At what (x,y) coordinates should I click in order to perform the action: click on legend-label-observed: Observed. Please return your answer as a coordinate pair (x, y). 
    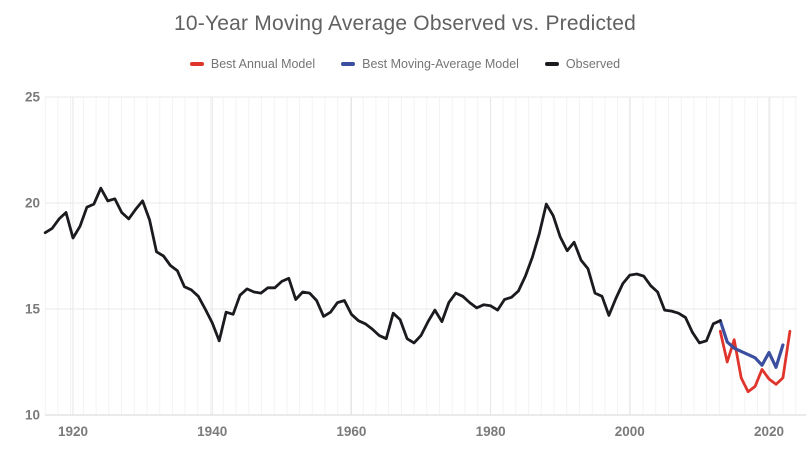
    Looking at the image, I should click on (593, 64).